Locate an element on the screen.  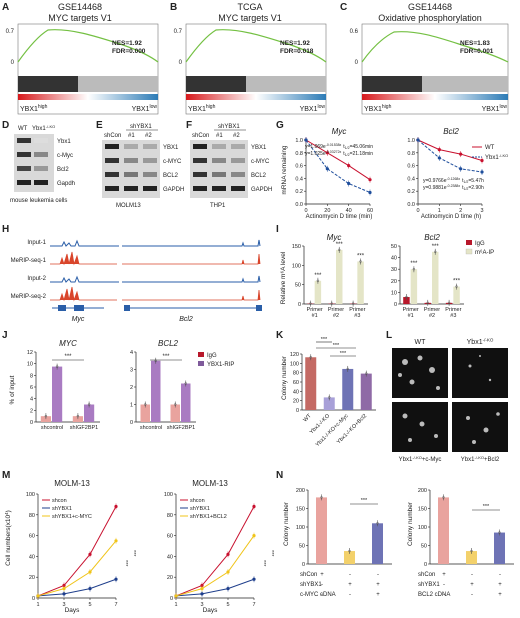
legend-label: WT is located at coordinates (490, 148).